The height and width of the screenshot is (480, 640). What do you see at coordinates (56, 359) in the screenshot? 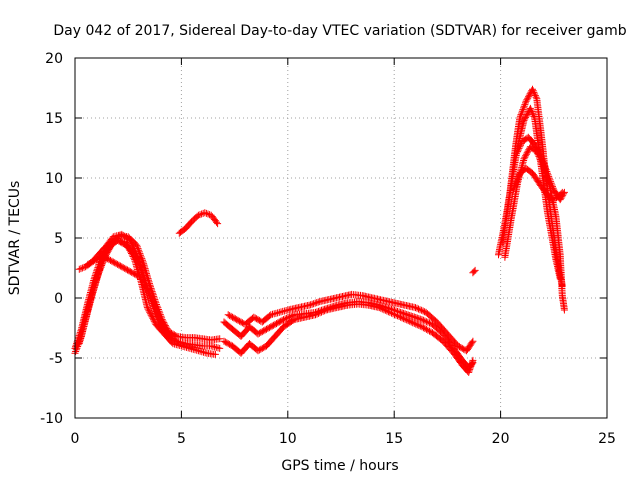
I see `y-tick-label: -5` at bounding box center [56, 359].